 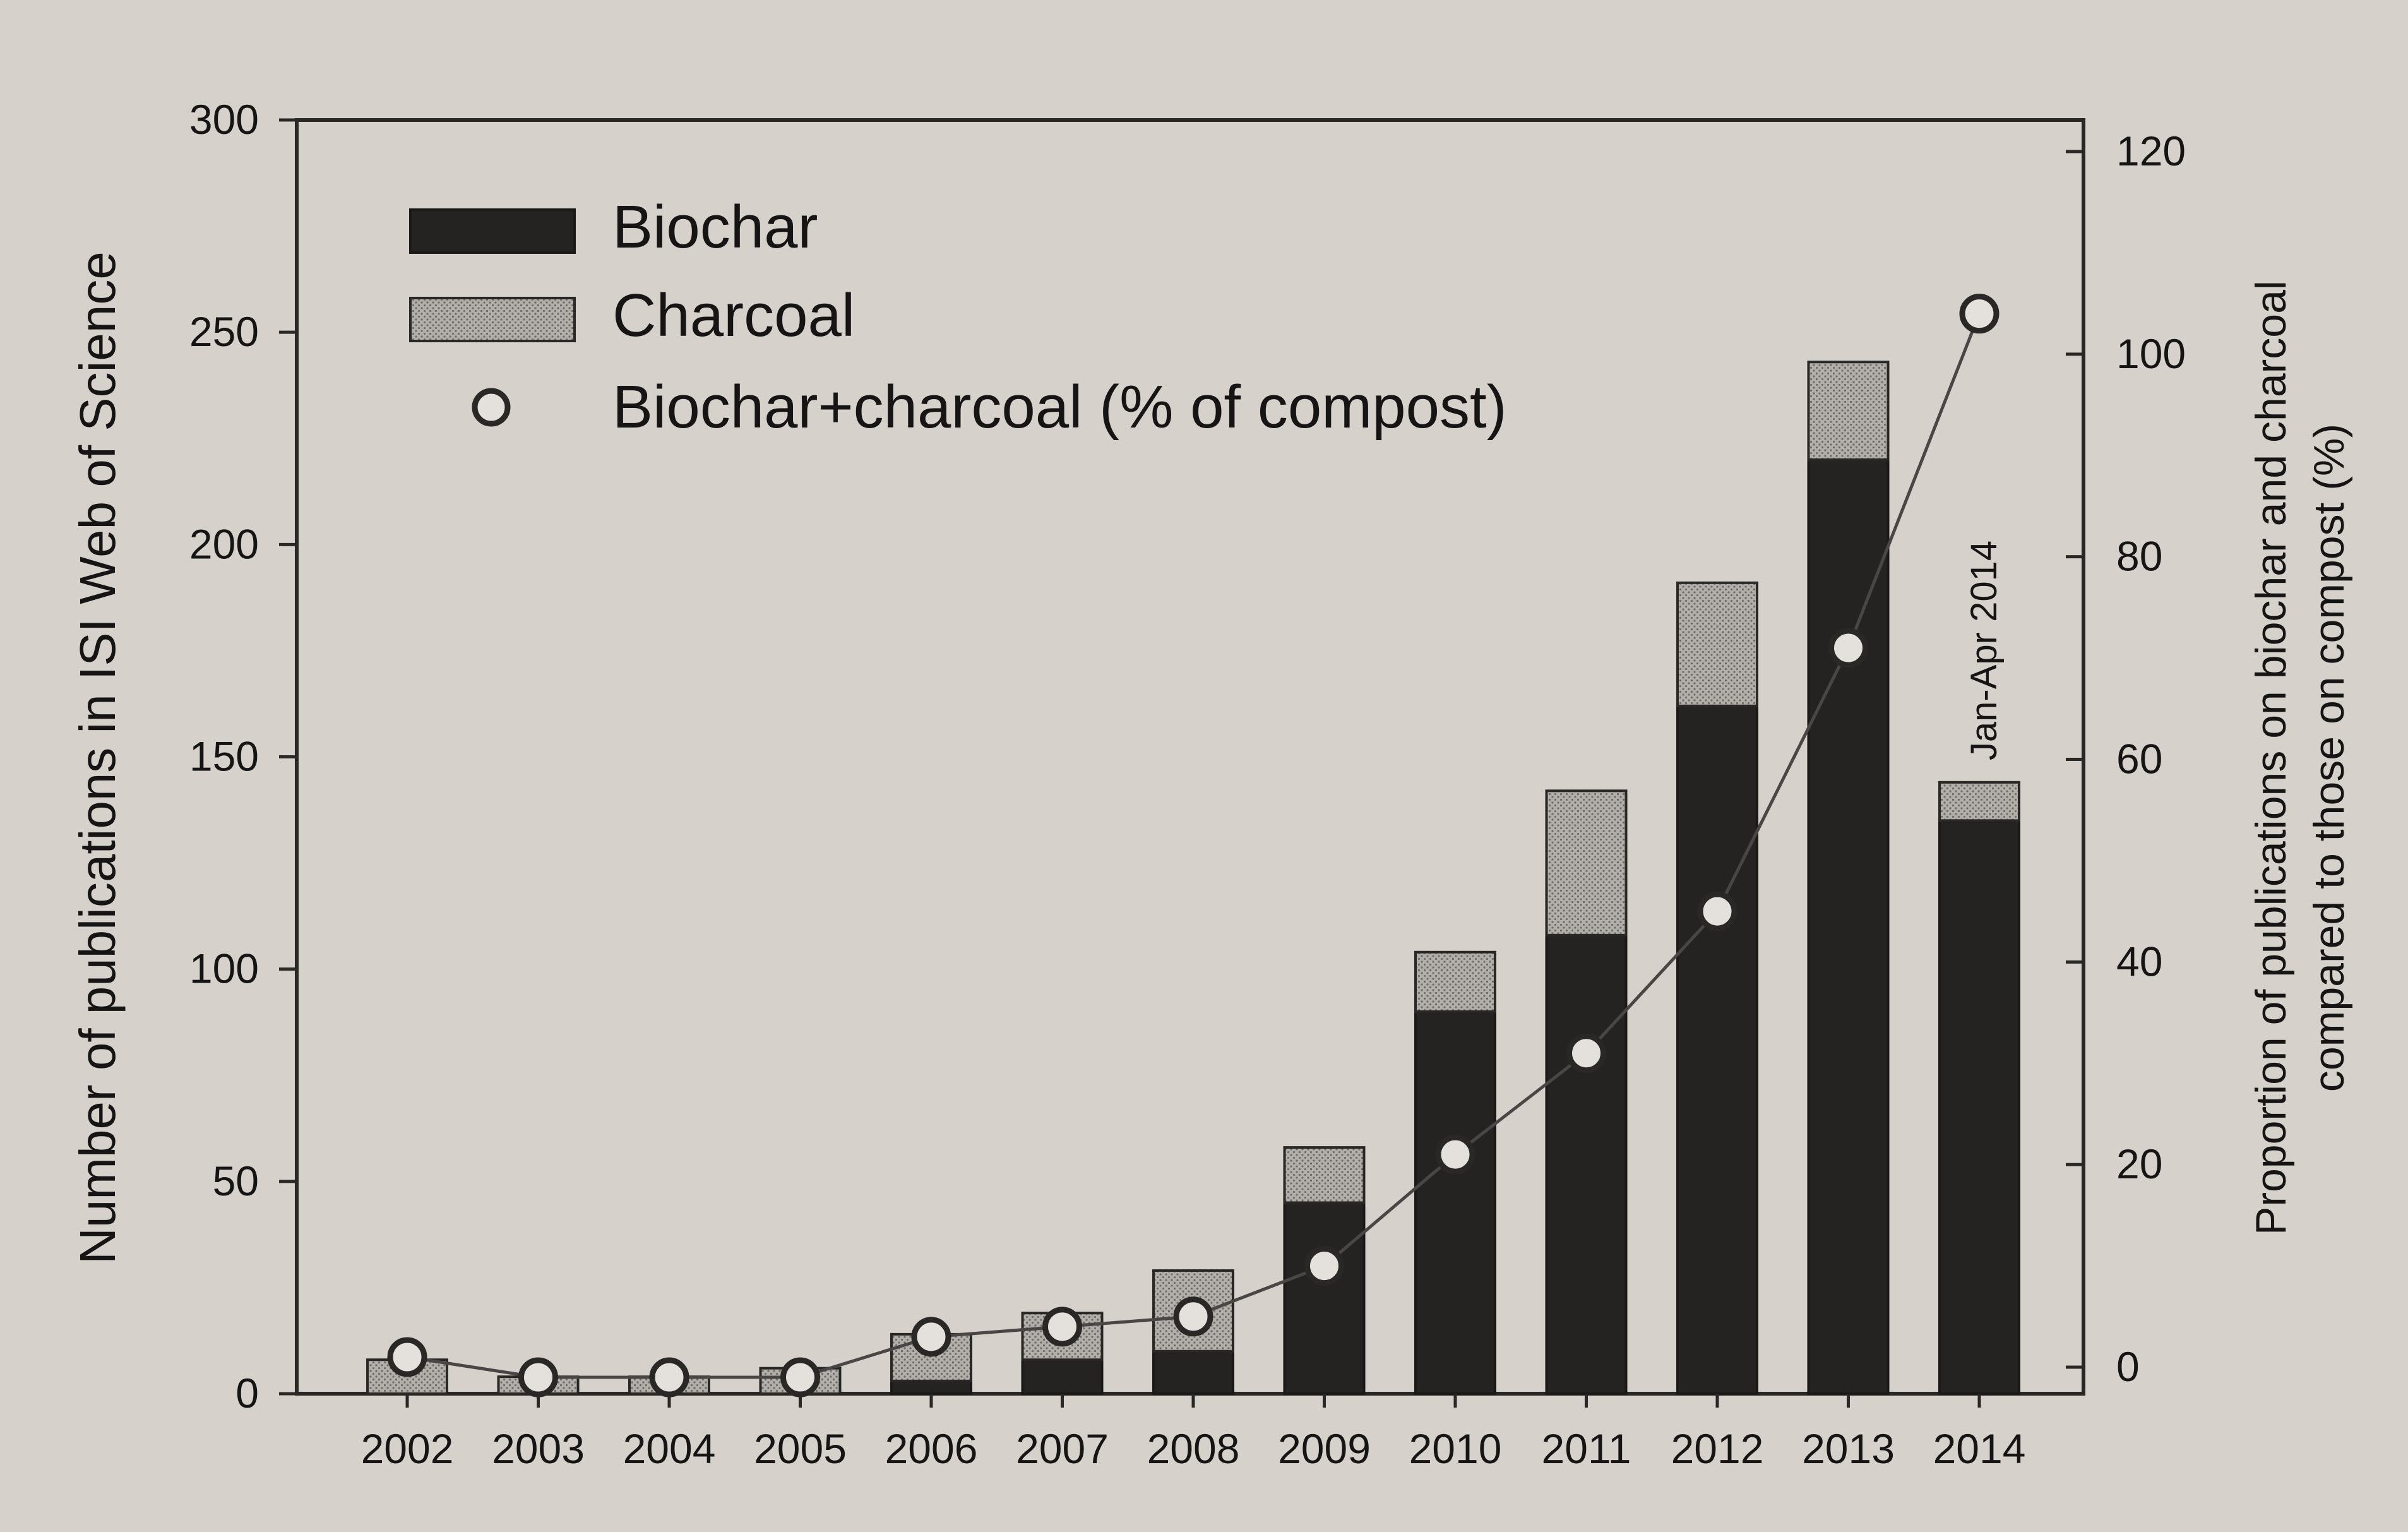 What do you see at coordinates (931, 1337) in the screenshot?
I see `point-percent-2006` at bounding box center [931, 1337].